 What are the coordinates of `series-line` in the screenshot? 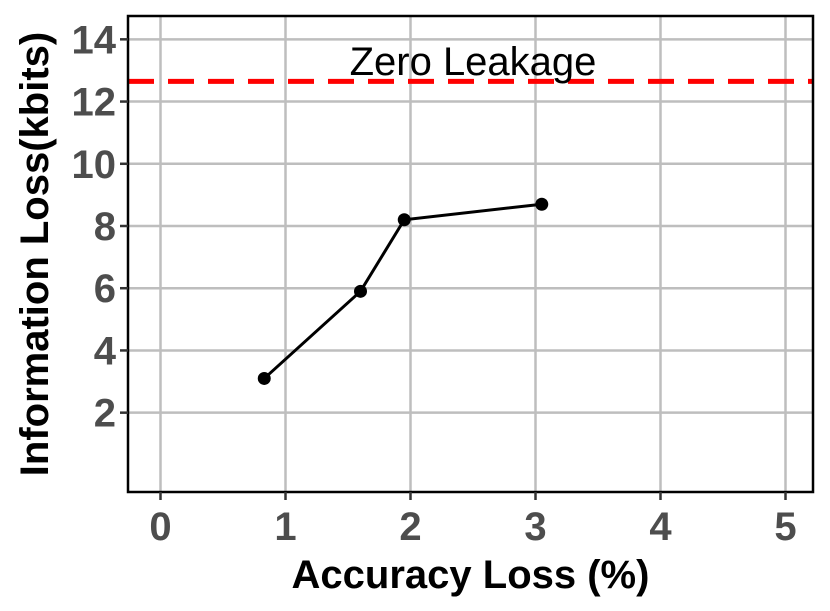 It's located at (402, 291).